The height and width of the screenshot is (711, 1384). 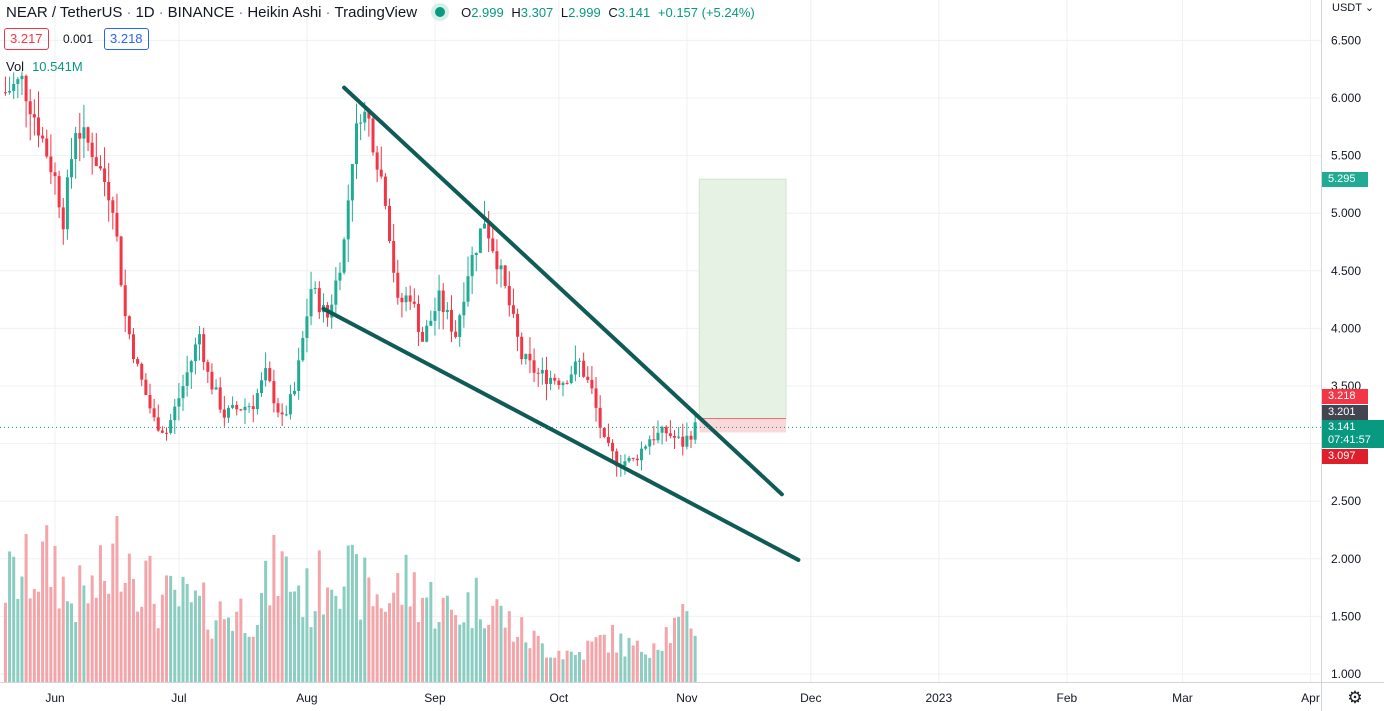 I want to click on close-value: 3.141, so click(x=634, y=12).